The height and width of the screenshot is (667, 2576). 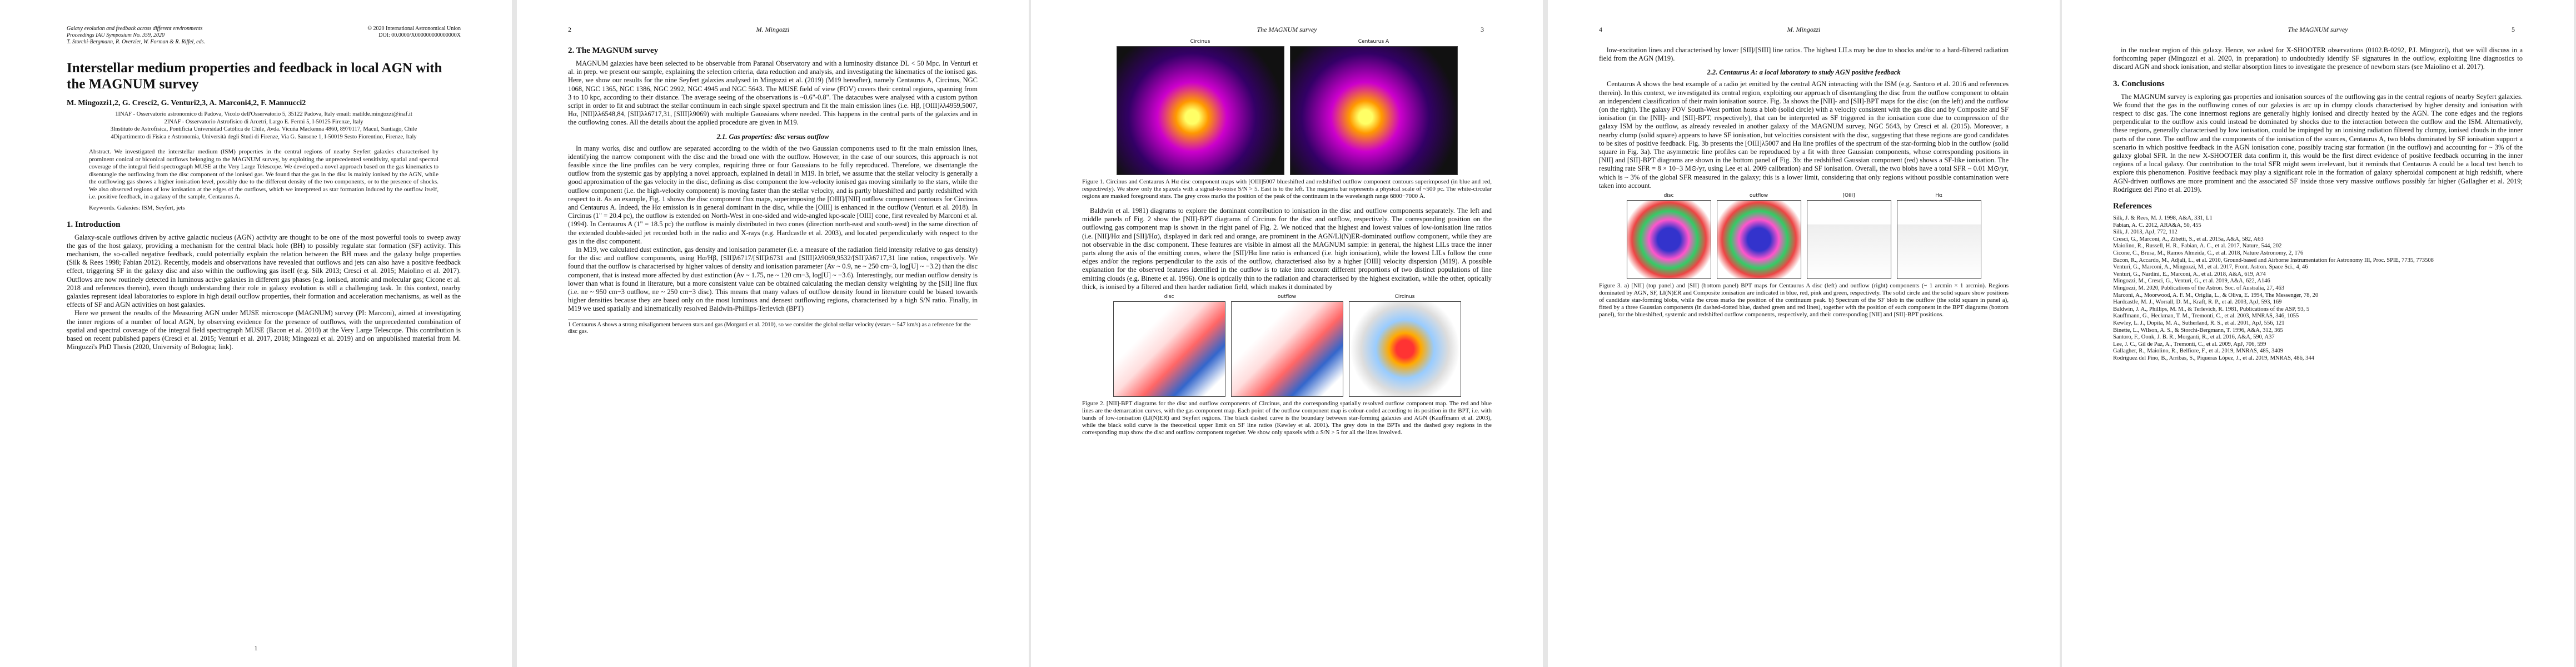 What do you see at coordinates (2513, 29) in the screenshot?
I see `running-right: 5` at bounding box center [2513, 29].